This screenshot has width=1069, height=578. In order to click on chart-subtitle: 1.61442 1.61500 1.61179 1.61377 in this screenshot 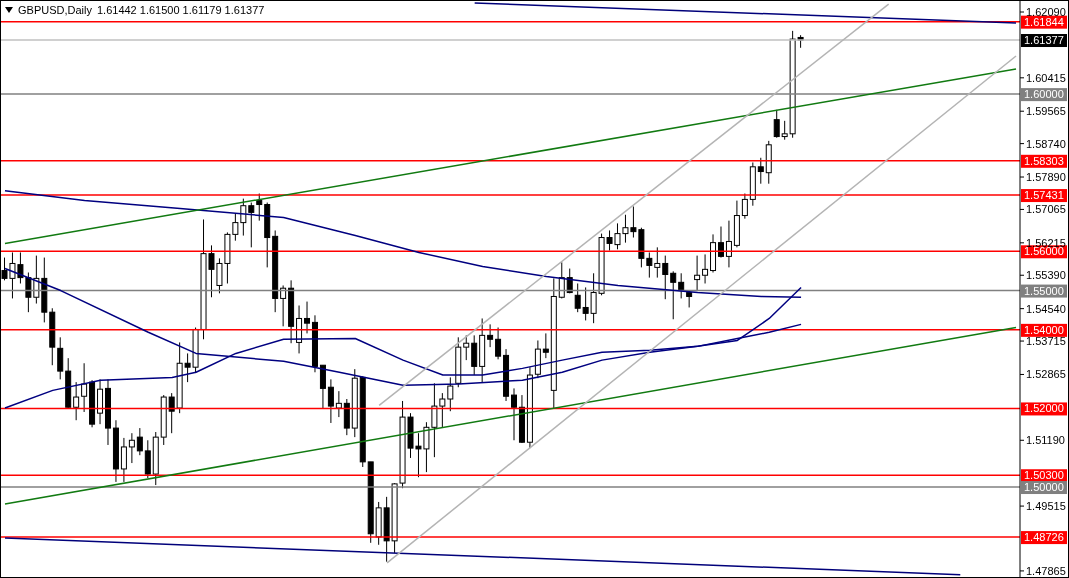, I will do `click(180, 10)`.